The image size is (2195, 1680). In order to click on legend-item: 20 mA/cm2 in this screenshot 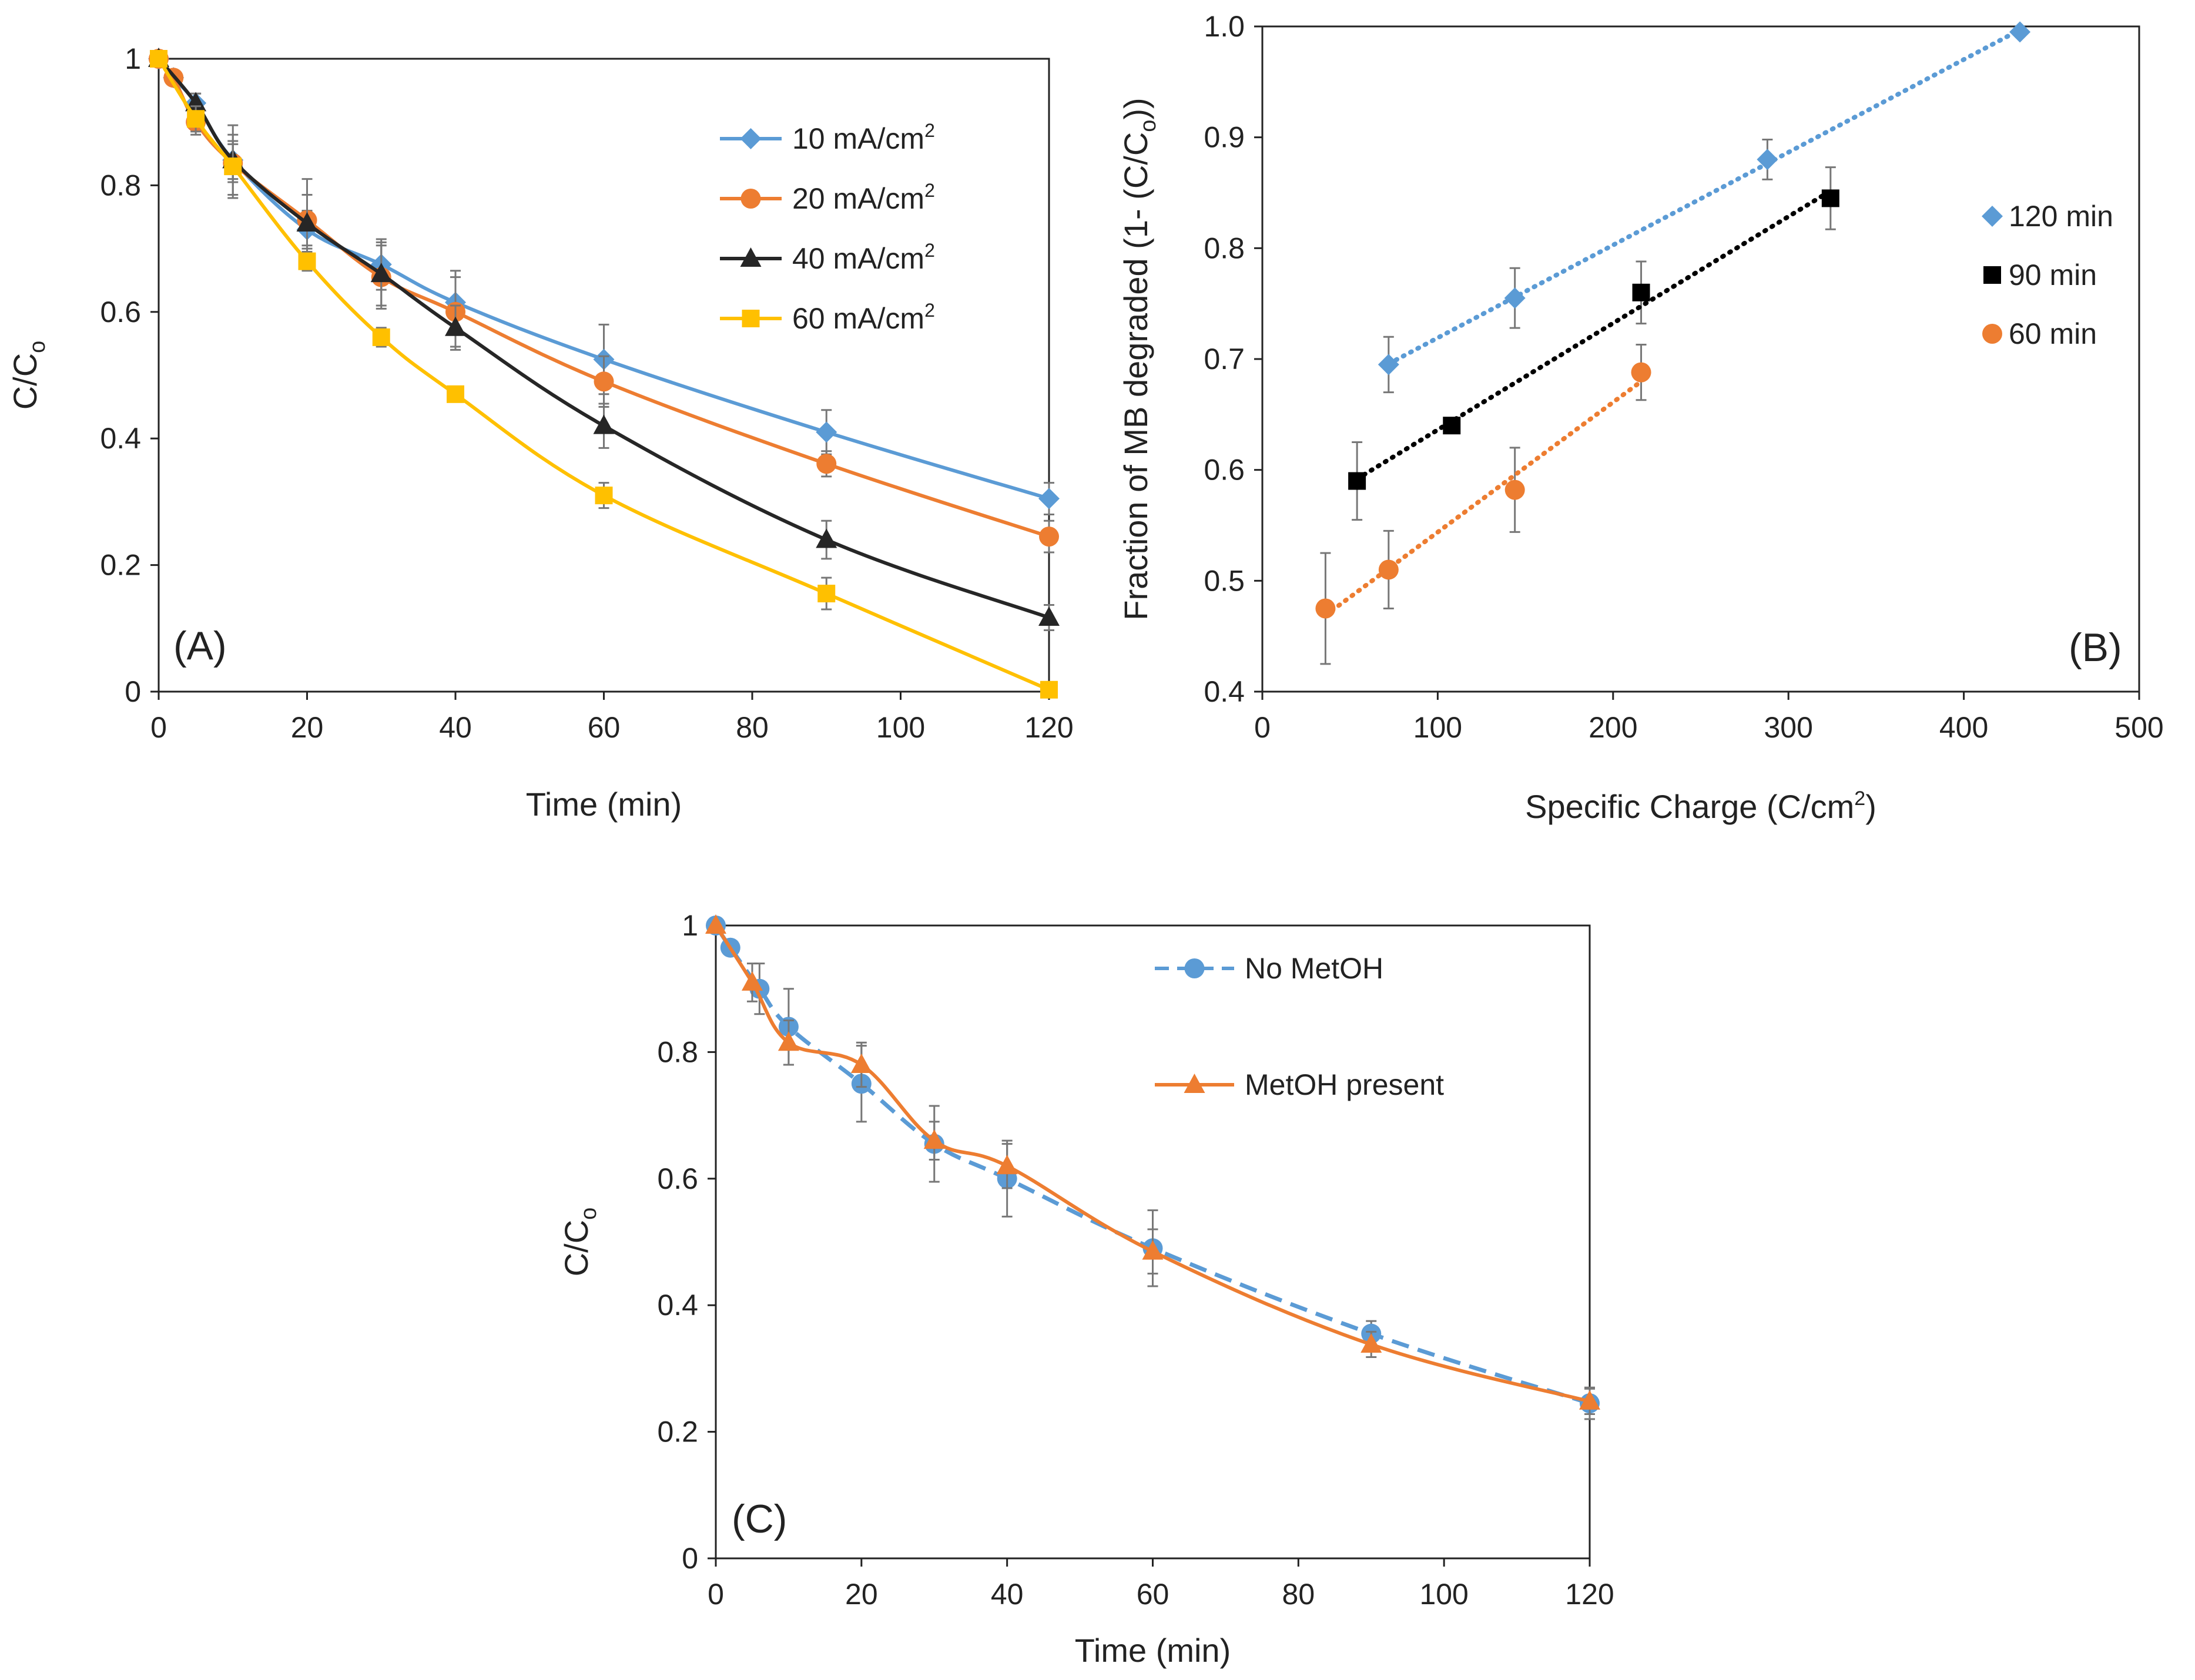, I will do `click(827, 197)`.